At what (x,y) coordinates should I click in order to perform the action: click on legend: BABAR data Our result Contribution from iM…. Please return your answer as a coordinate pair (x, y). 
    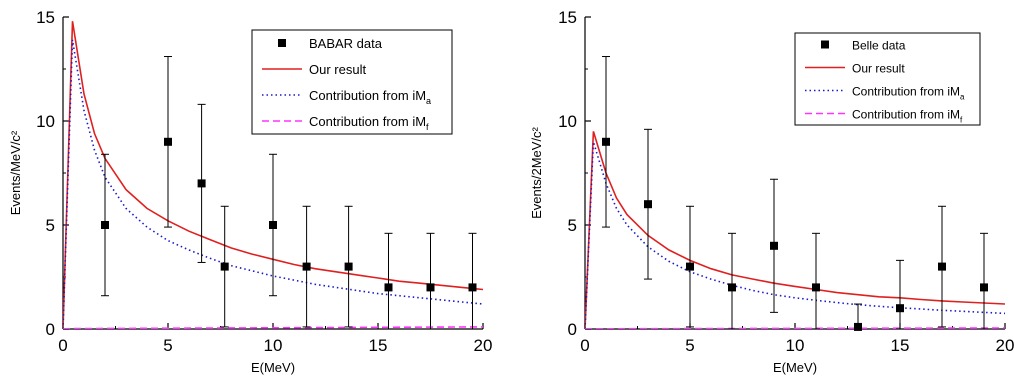
    Looking at the image, I should click on (352, 82).